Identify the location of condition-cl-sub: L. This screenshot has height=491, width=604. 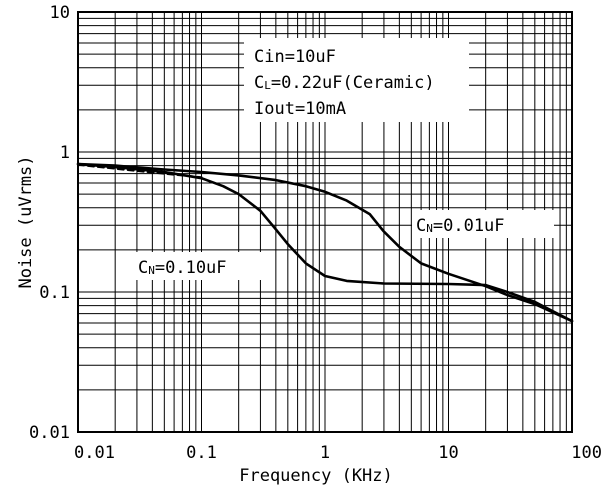
(267, 85).